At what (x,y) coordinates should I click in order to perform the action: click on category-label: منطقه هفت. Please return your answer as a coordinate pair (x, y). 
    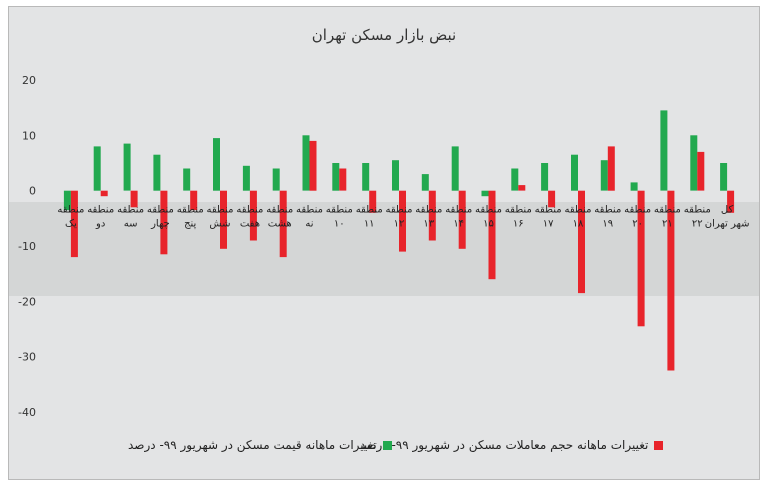
    Looking at the image, I should click on (249, 217).